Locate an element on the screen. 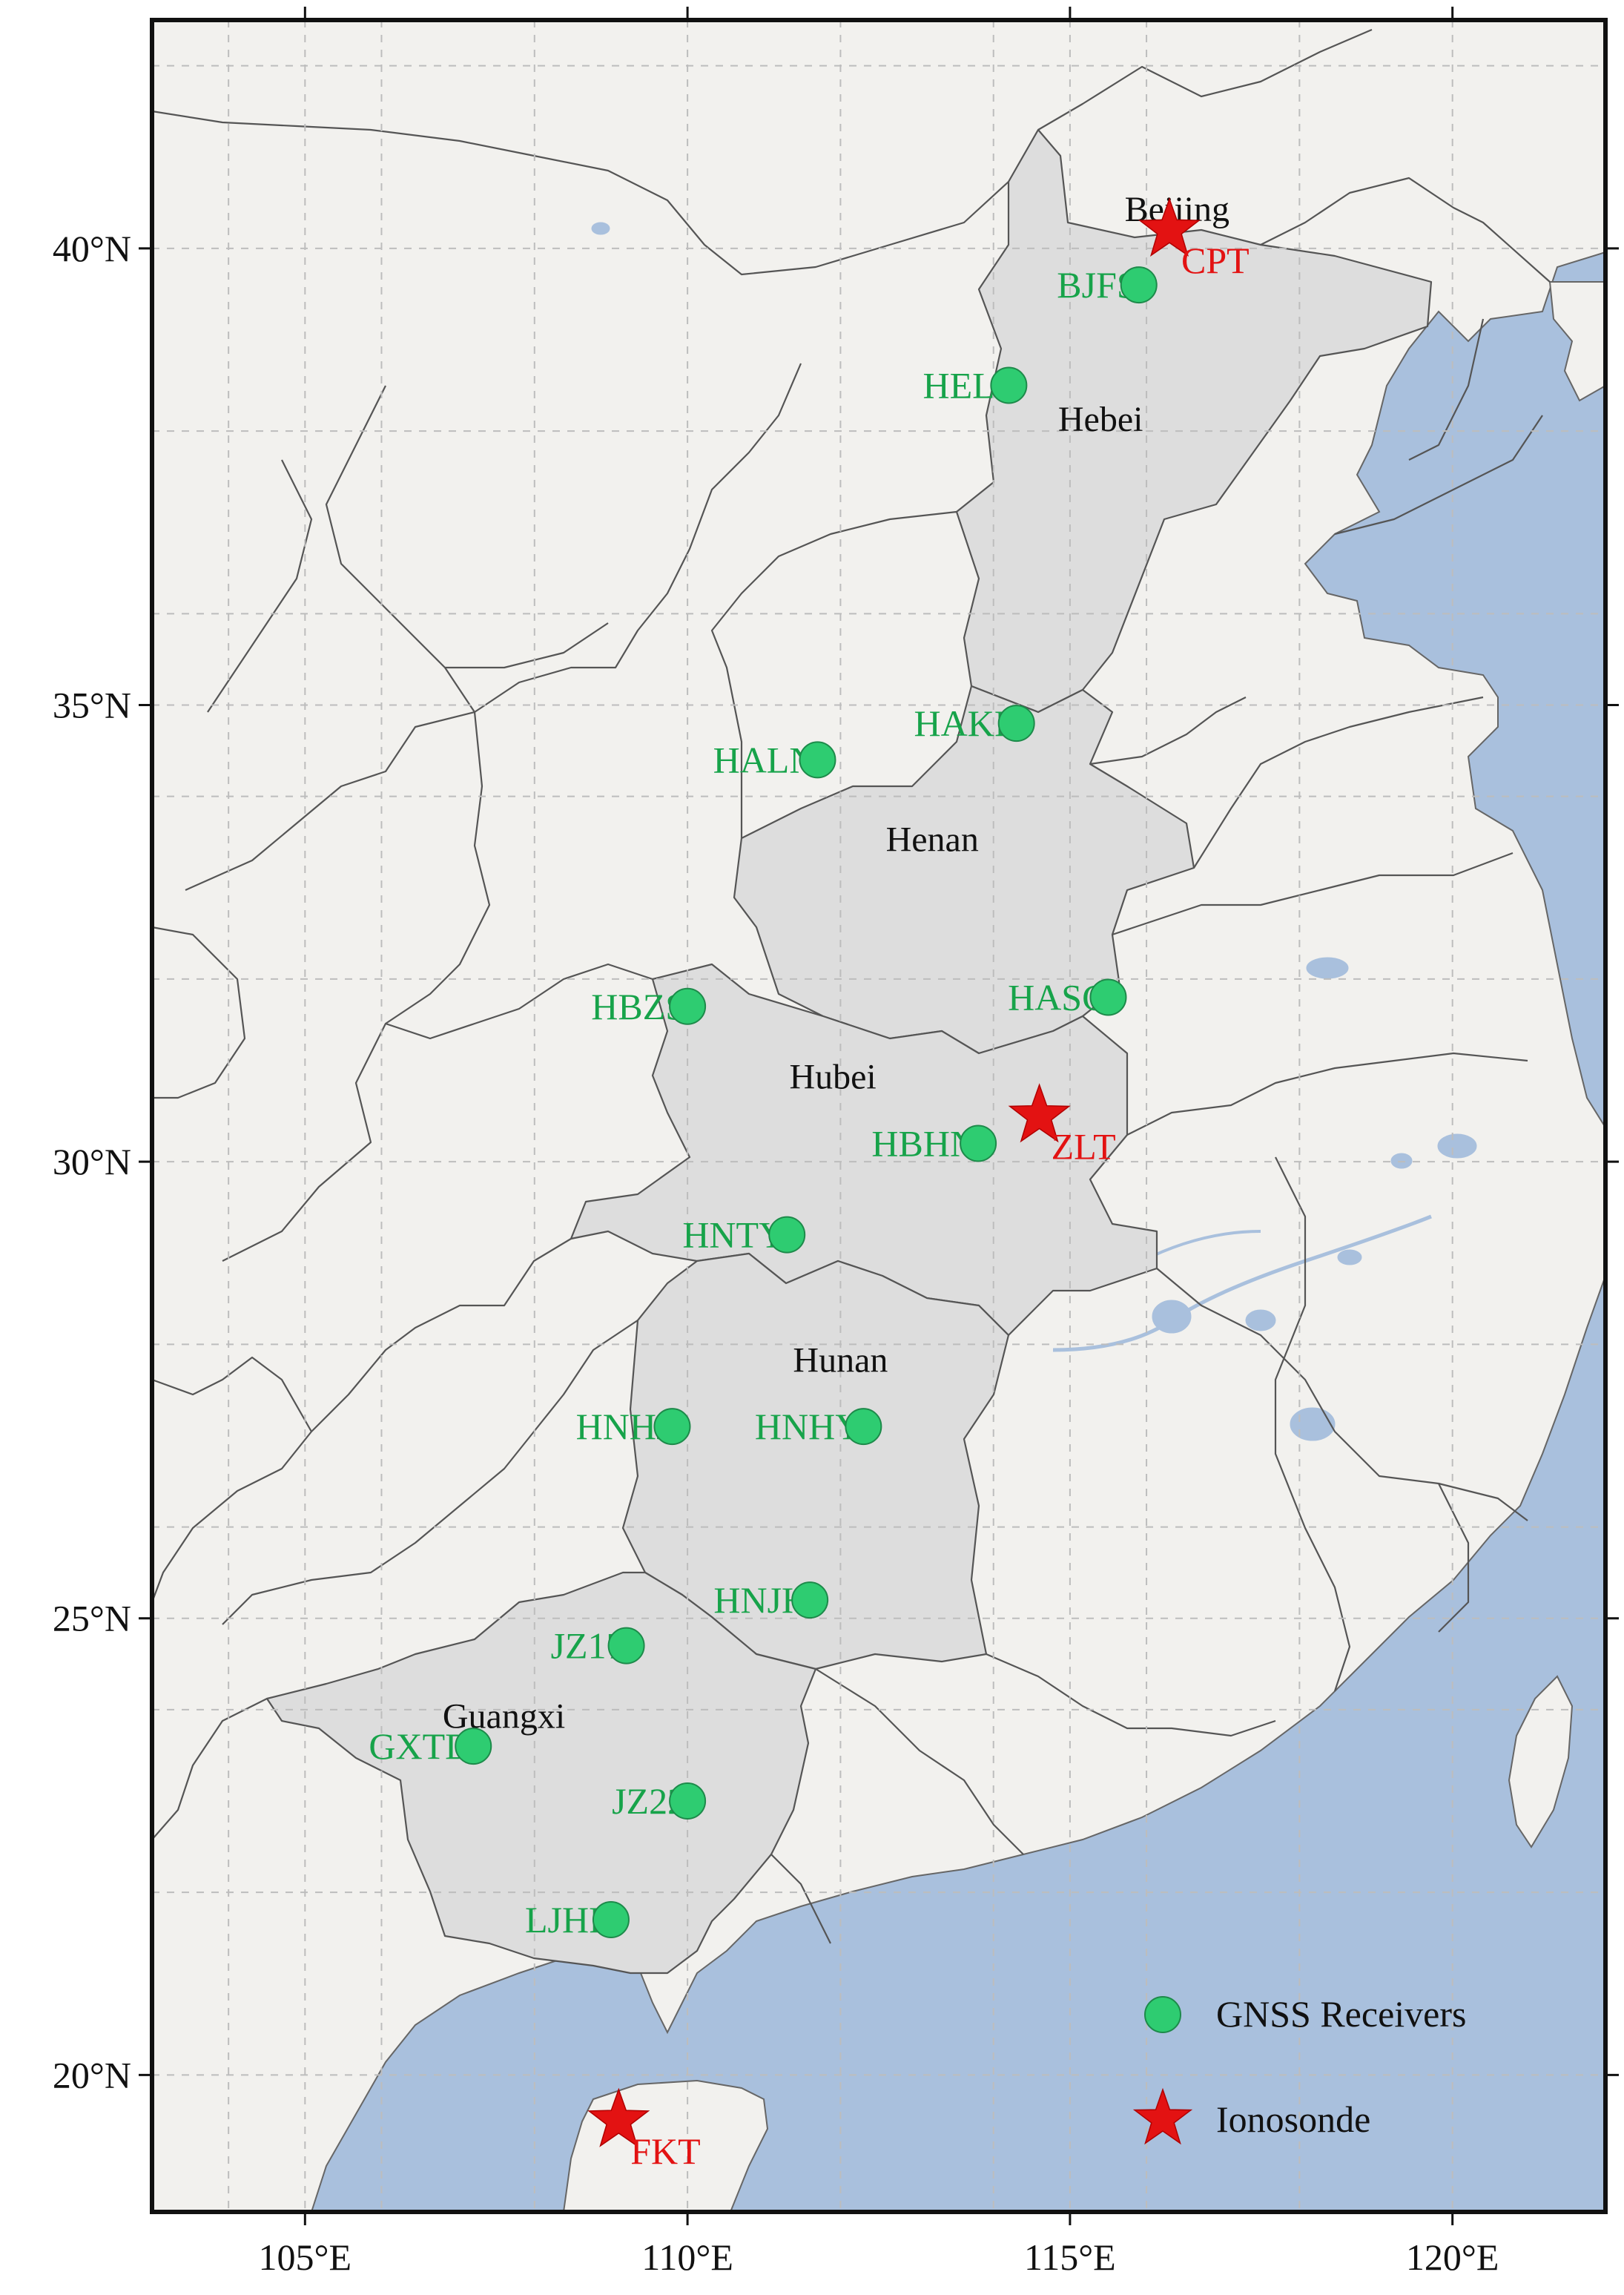 This screenshot has height=2295, width=1624. gnss-marker-hbzs is located at coordinates (688, 1006).